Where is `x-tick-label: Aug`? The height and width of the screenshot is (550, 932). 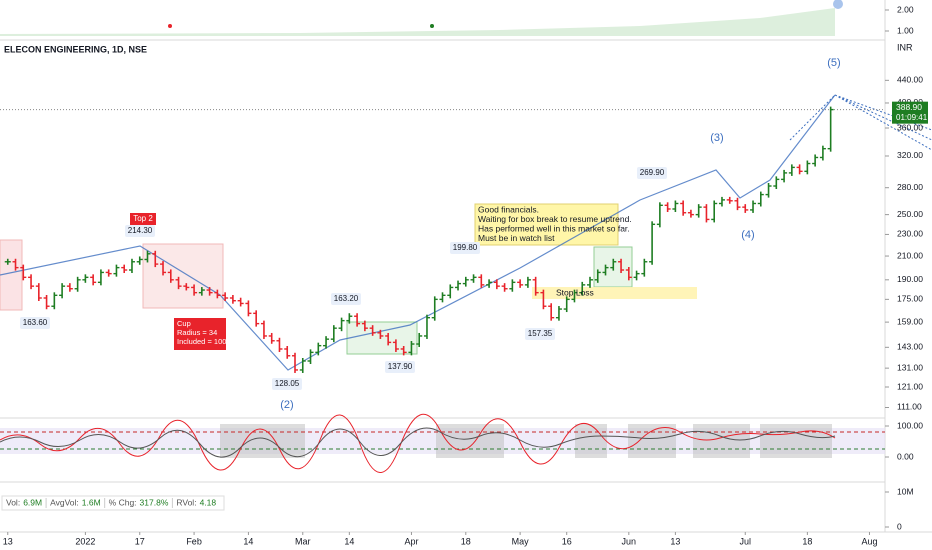 x-tick-label: Aug is located at coordinates (869, 541).